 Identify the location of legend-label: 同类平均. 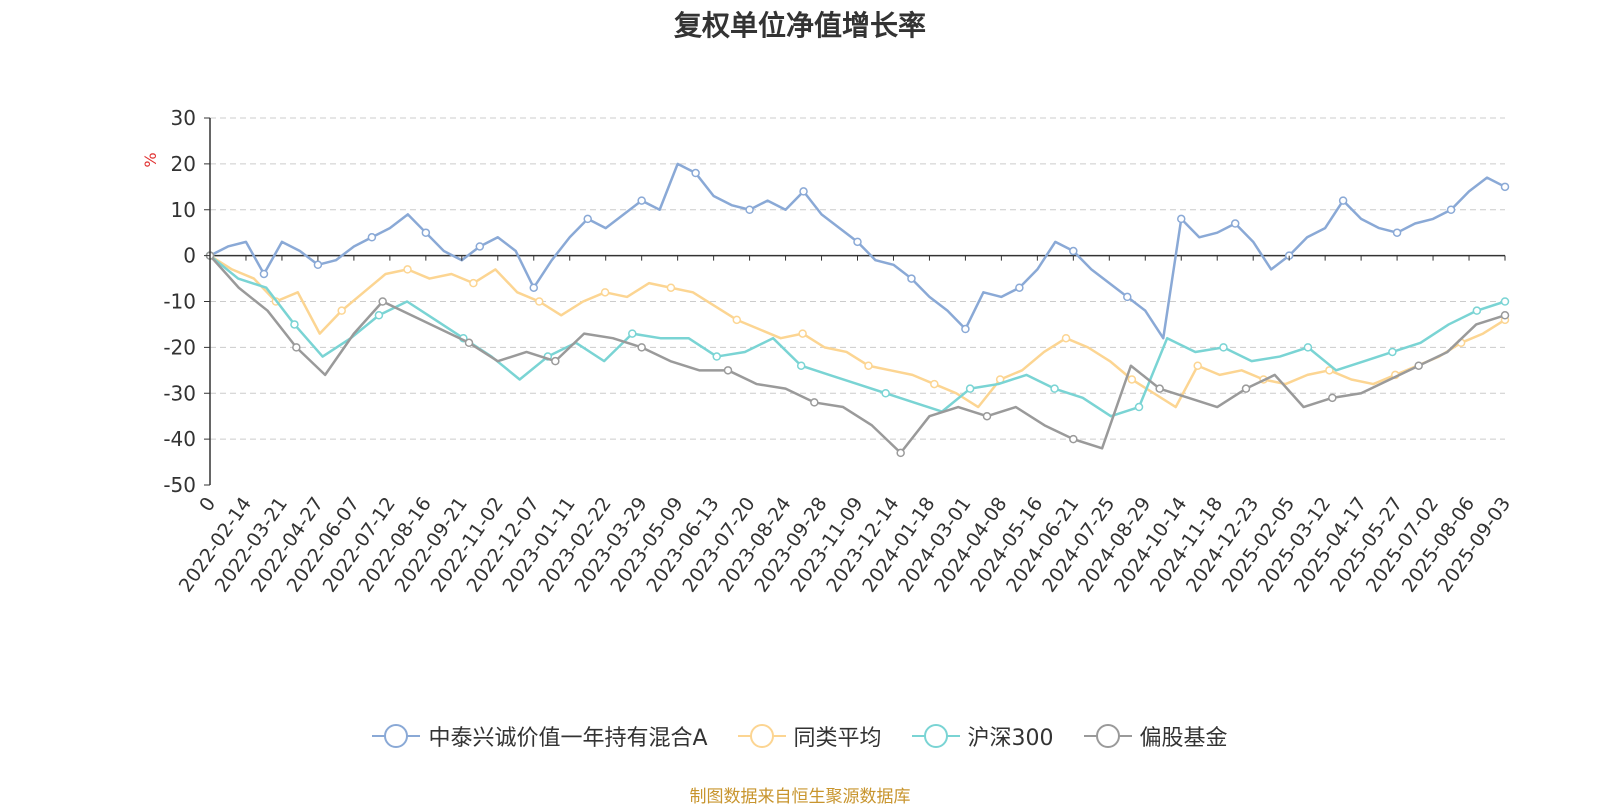
(837, 738).